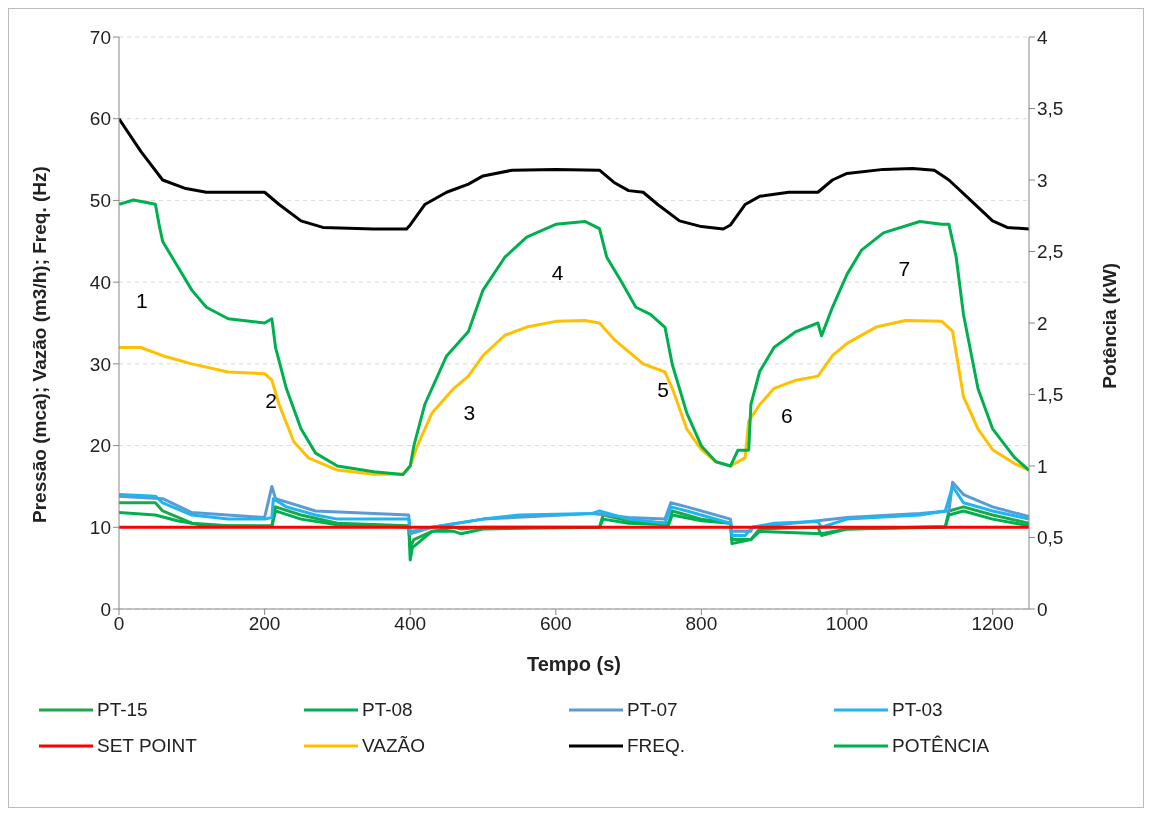  I want to click on y2-tick-label: 0, so click(1042, 609).